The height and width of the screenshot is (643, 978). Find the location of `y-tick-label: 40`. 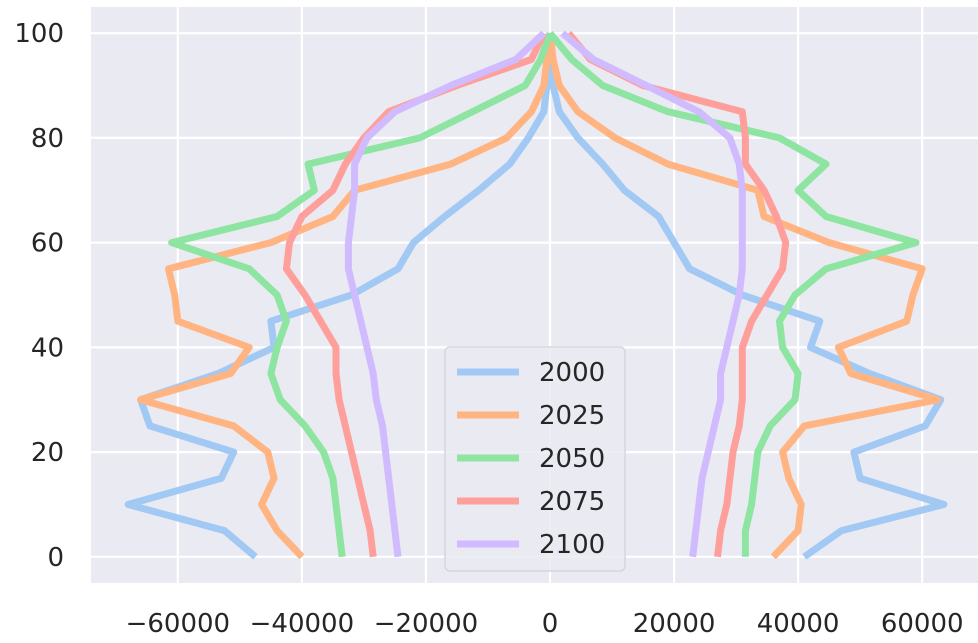

y-tick-label: 40 is located at coordinates (47, 348).